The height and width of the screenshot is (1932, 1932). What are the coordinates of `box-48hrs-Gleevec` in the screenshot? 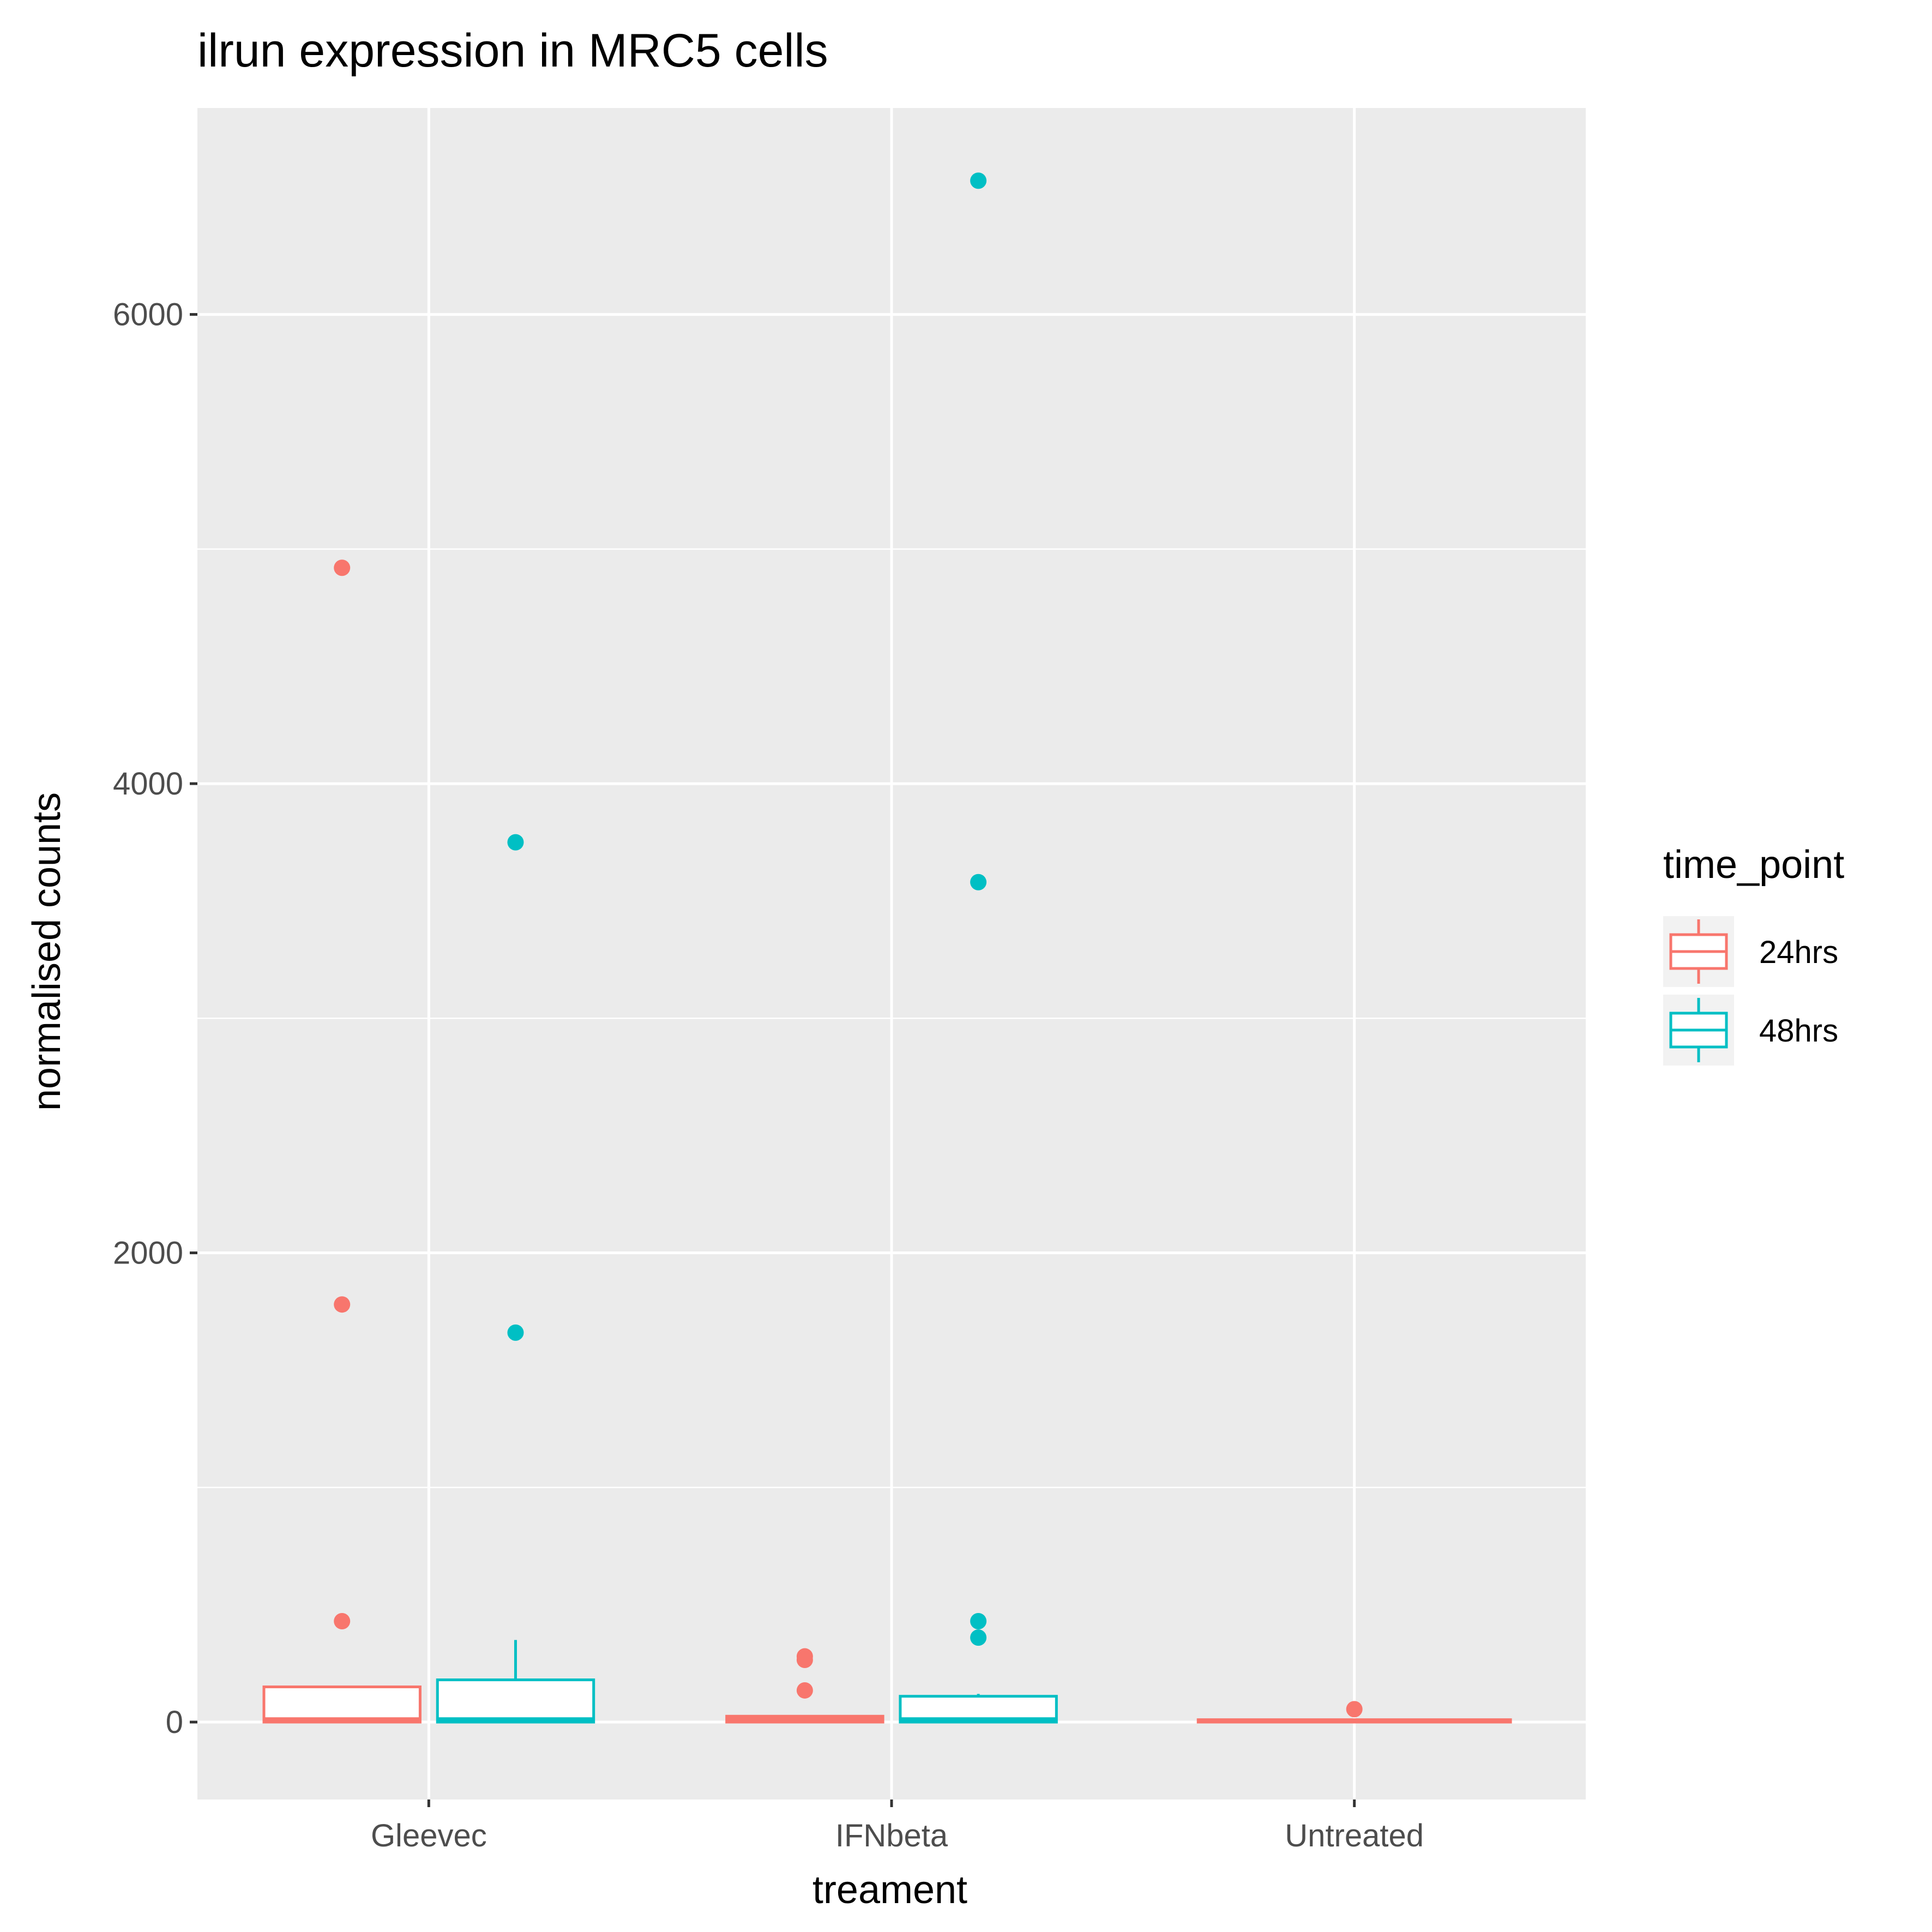 It's located at (515, 1279).